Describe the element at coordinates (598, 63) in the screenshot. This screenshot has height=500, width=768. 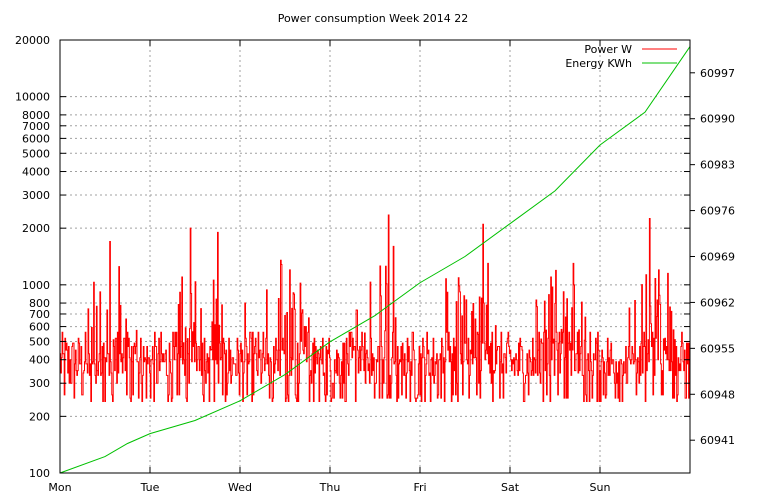
I see `legend-label-energy: Energy KWh` at that location.